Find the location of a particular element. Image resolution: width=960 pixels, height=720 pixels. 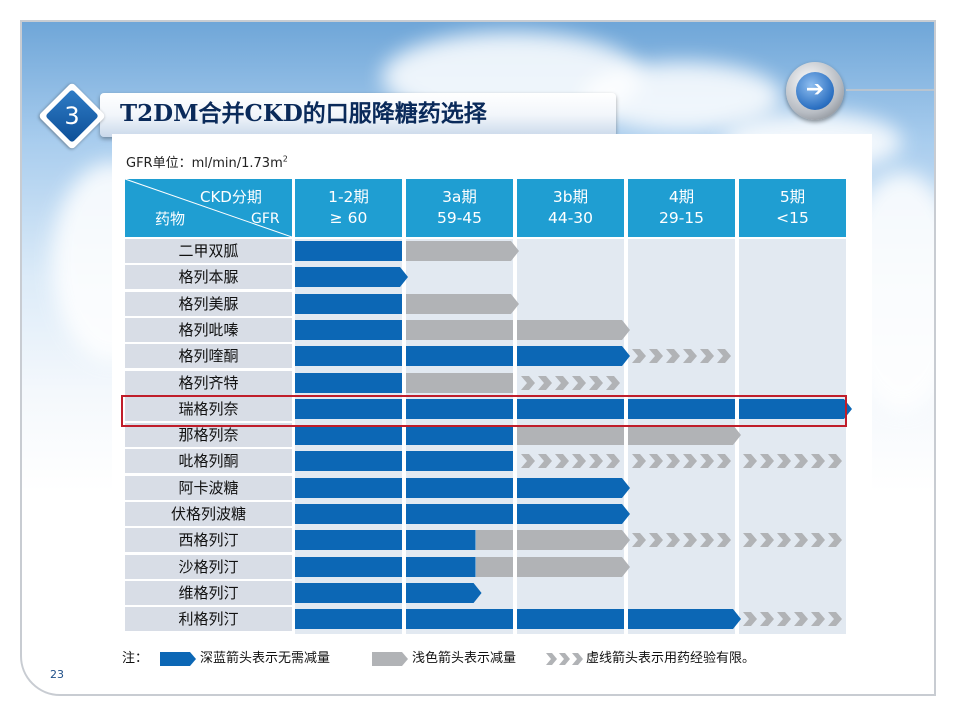

decorative-line is located at coordinates (890, 90).